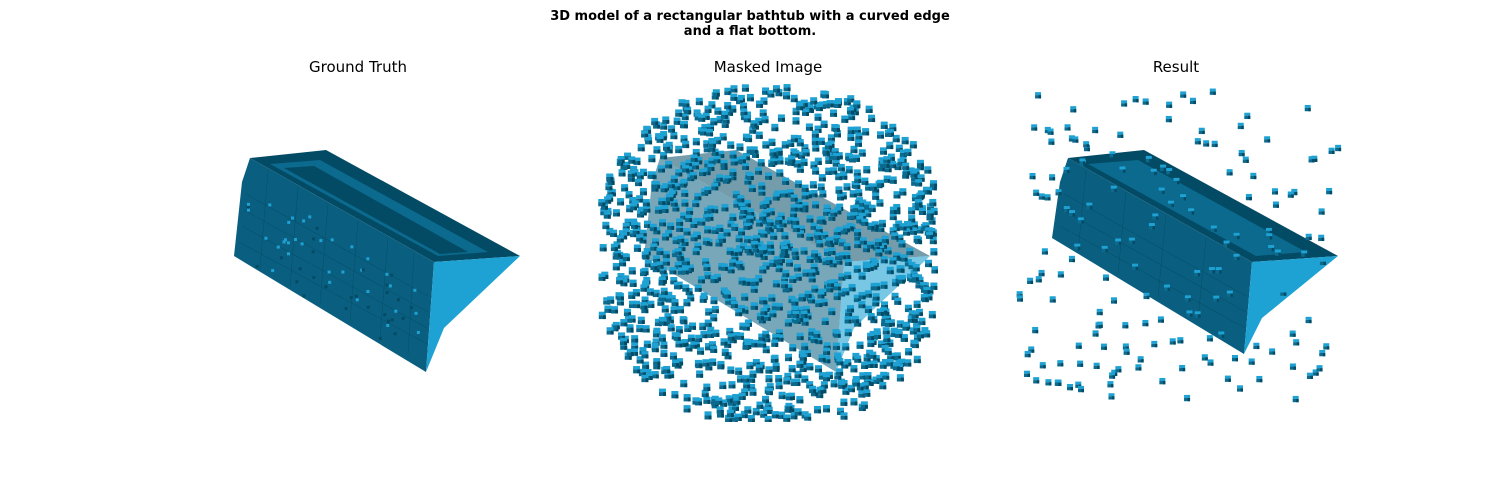  Describe the element at coordinates (1291, 305) in the screenshot. I see `result-bathtub-end-side` at that location.